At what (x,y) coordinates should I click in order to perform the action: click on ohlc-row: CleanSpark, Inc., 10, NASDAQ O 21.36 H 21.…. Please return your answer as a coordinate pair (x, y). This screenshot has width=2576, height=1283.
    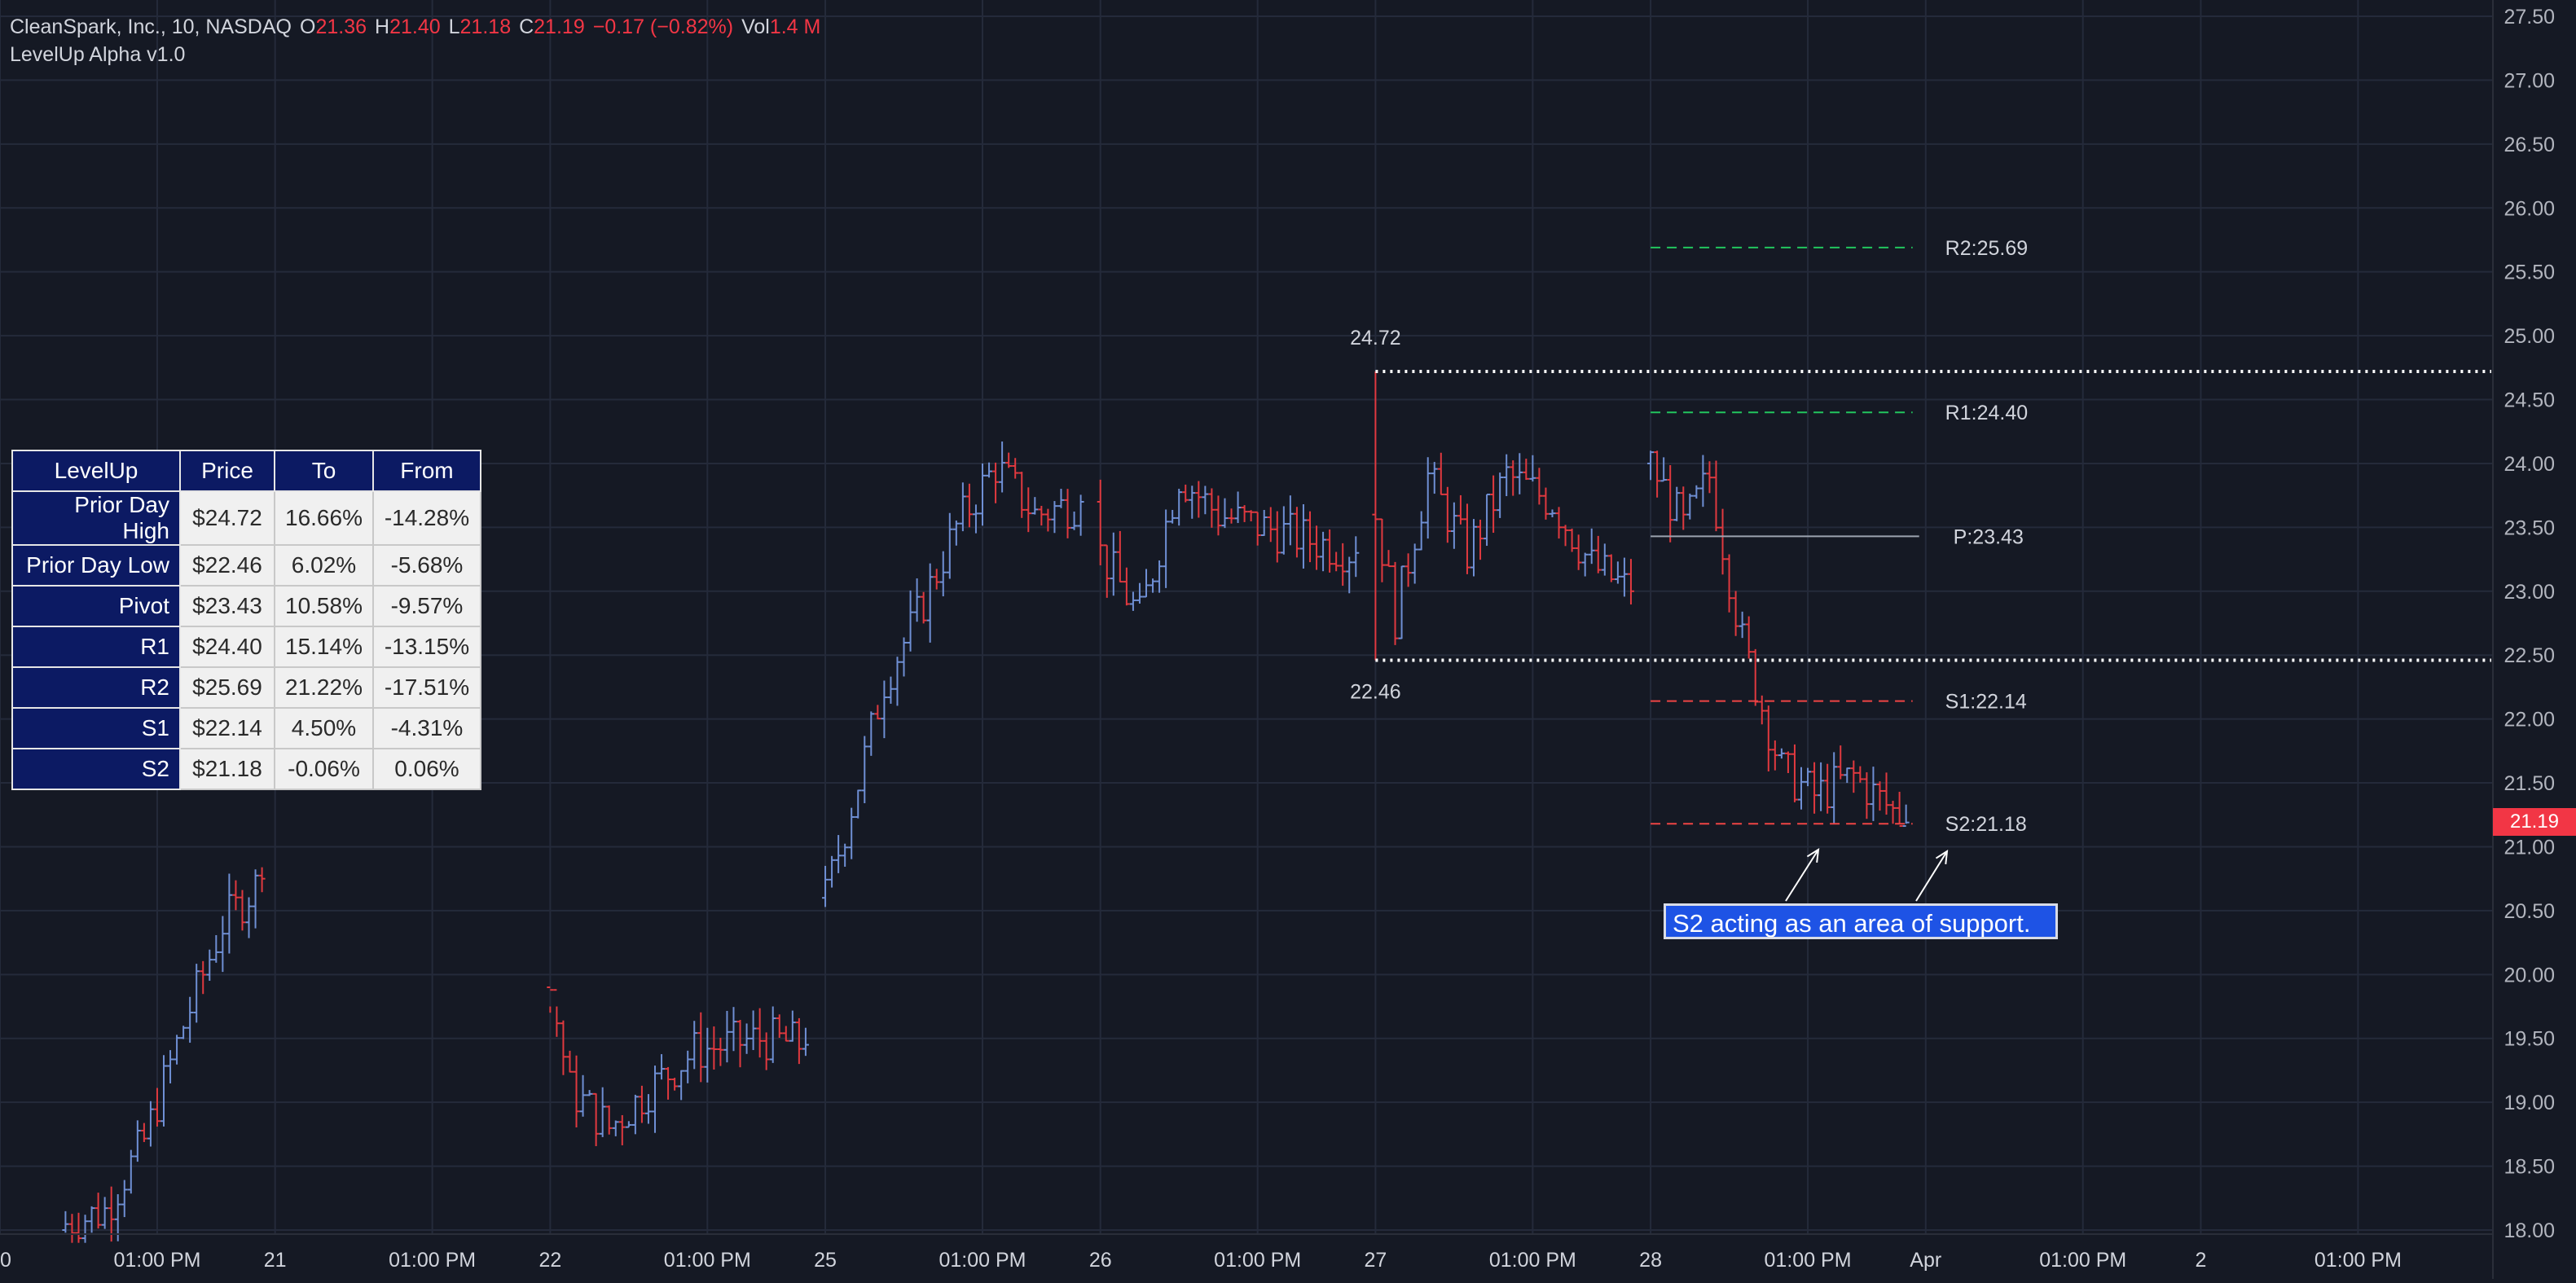
    Looking at the image, I should click on (415, 27).